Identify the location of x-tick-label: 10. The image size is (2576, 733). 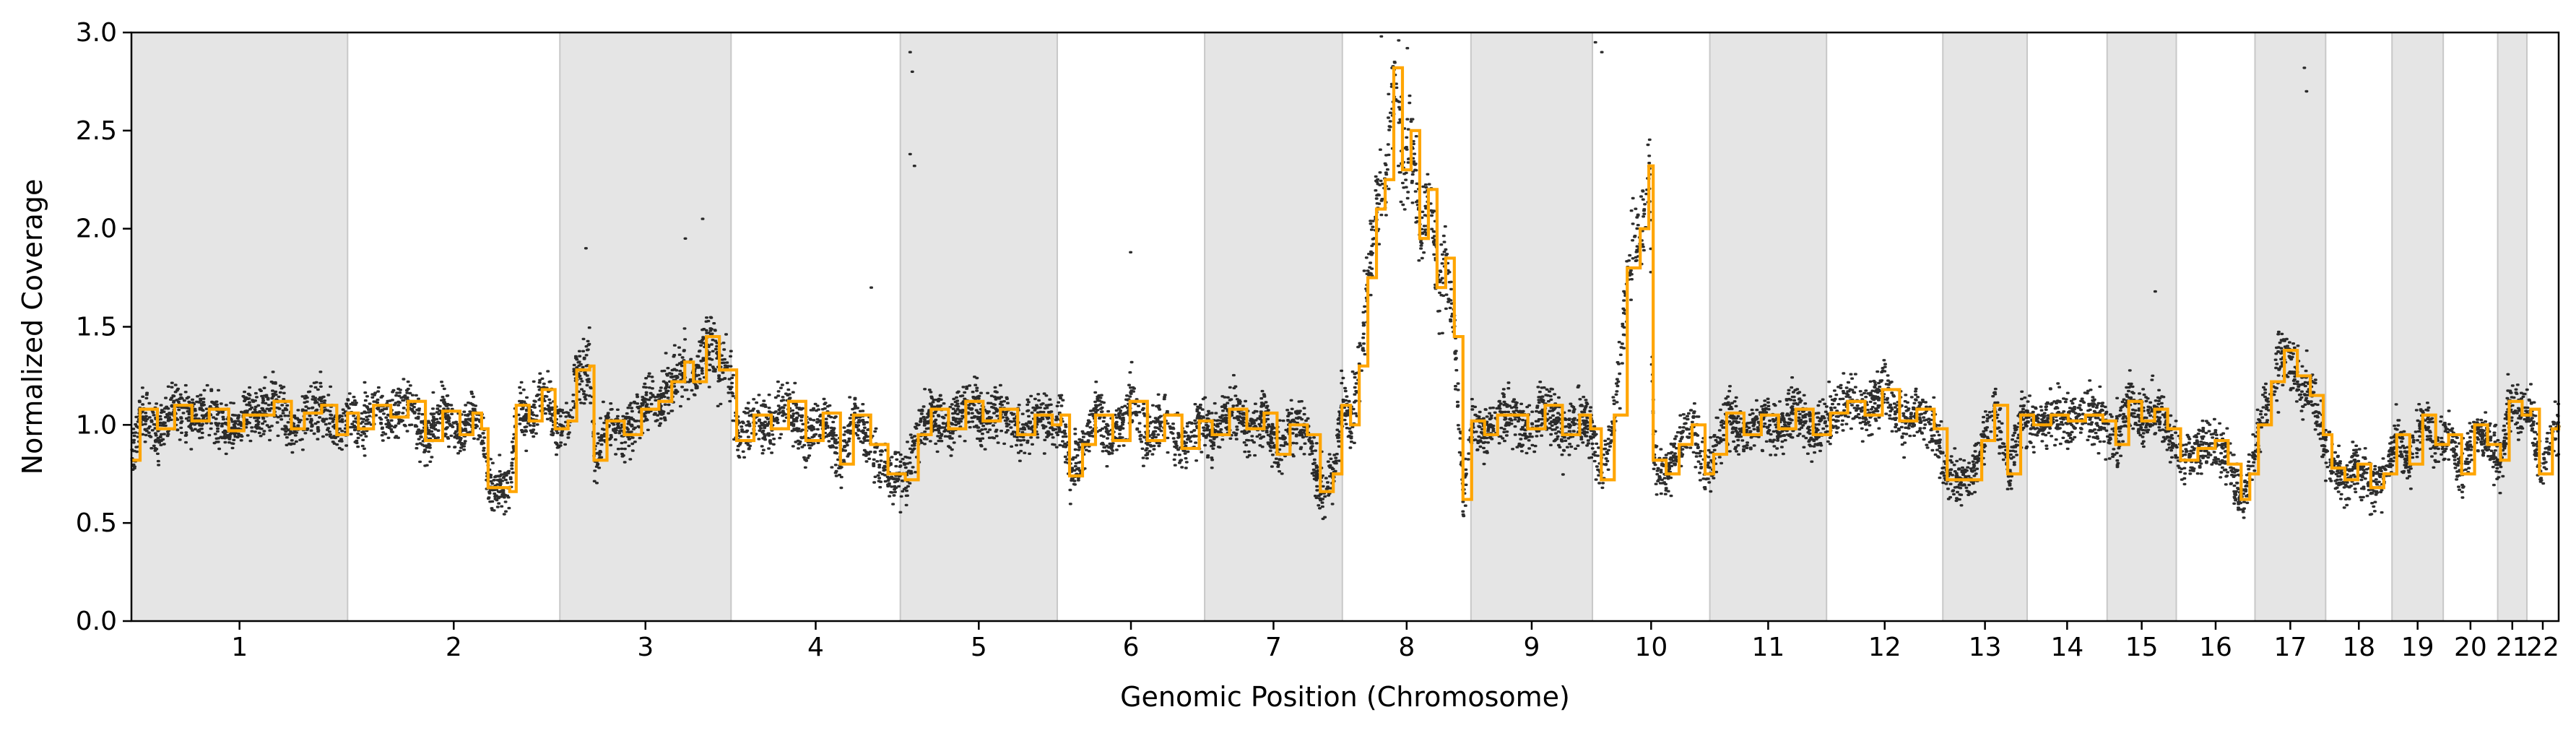
(1651, 647).